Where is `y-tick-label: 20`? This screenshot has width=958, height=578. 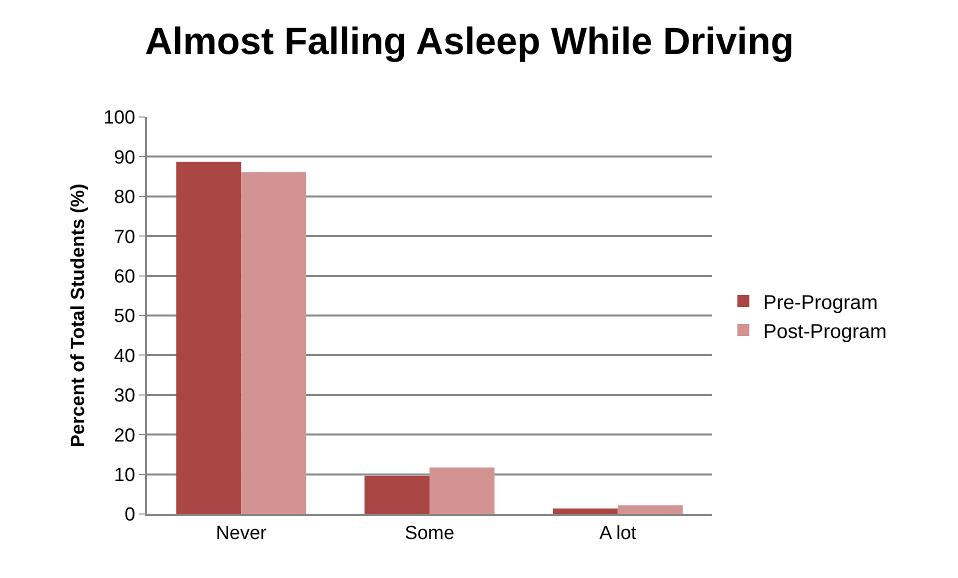
y-tick-label: 20 is located at coordinates (125, 435).